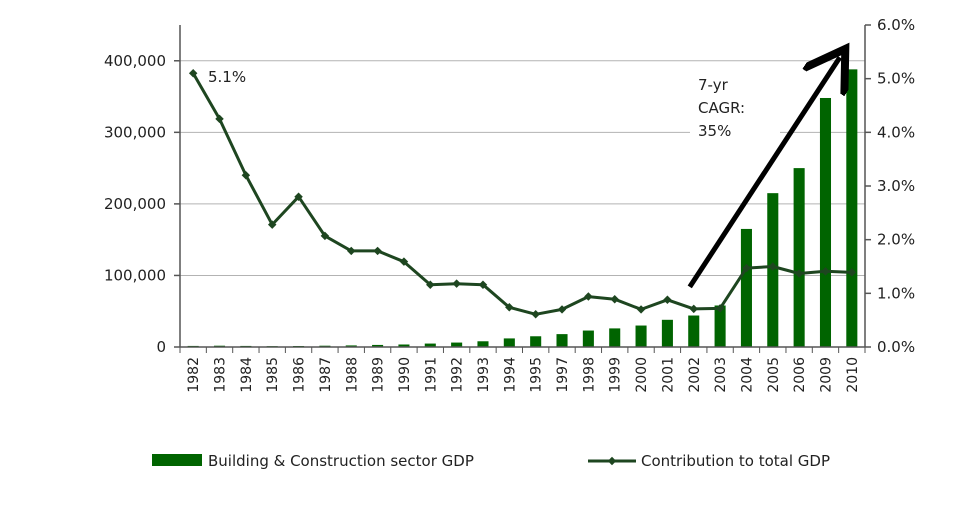  Describe the element at coordinates (720, 308) in the screenshot. I see `line-point-2003` at that location.